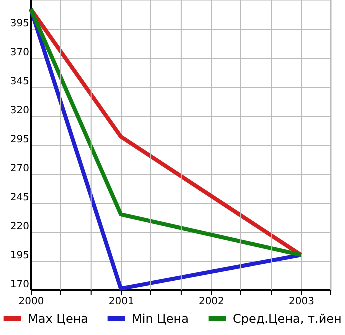 This screenshot has width=345, height=335. What do you see at coordinates (20, 24) in the screenshot?
I see `y-tick-label: 395` at bounding box center [20, 24].